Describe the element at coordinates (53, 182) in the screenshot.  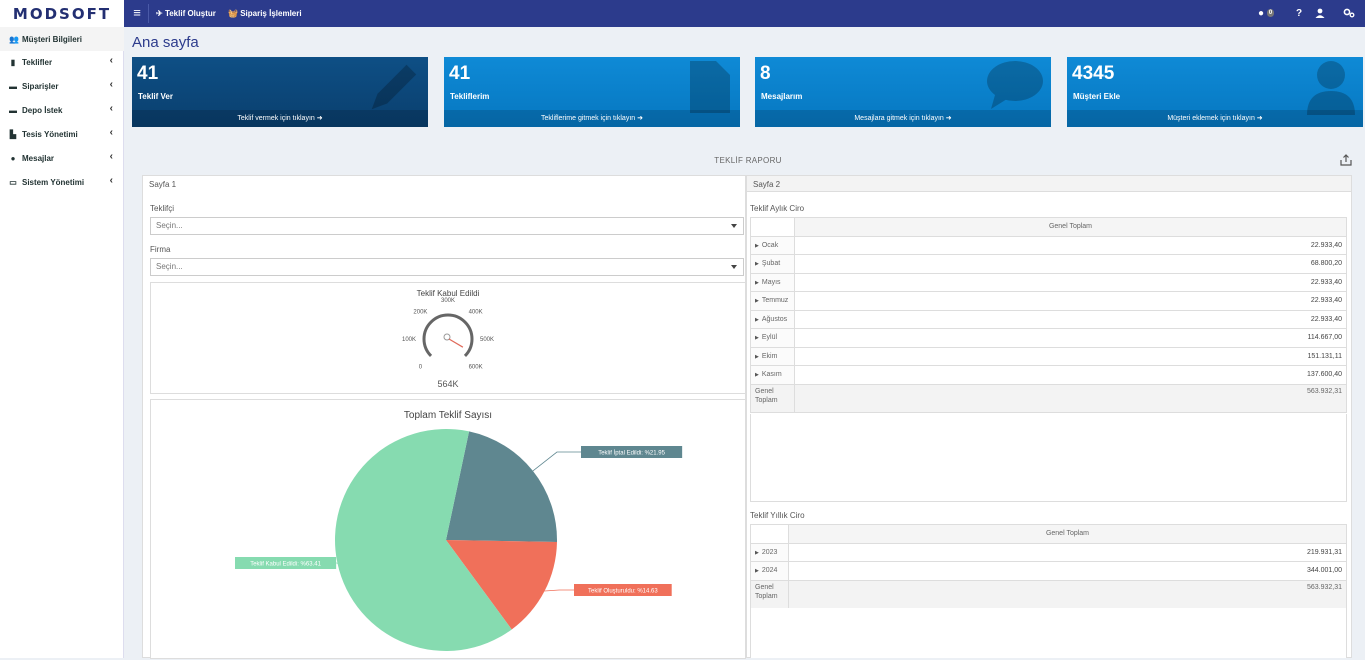
I see `sidebar-item-label: Sistem Yönetimi` at that location.